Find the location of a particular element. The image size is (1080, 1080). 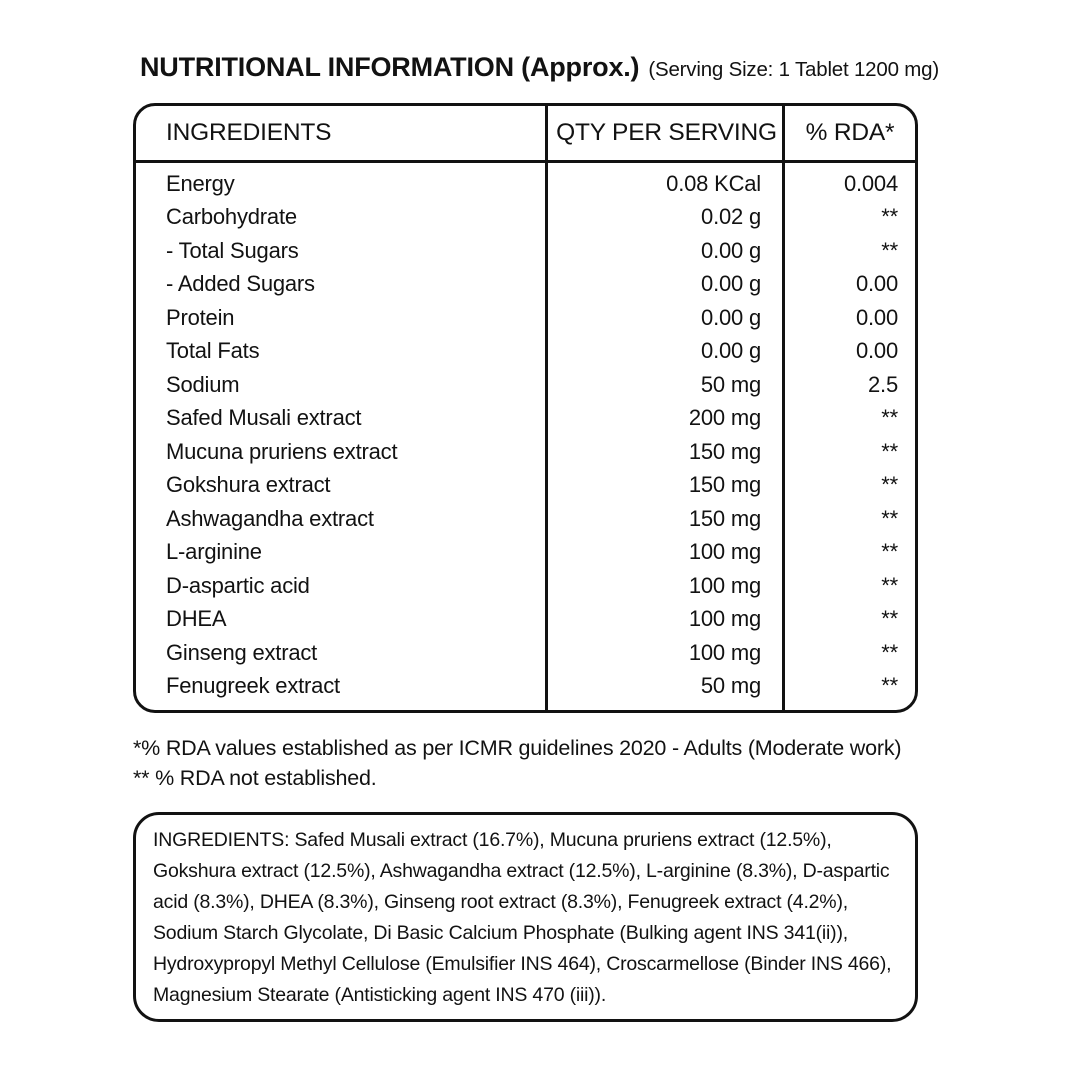

ingredient-name-cell: - Added Sugars is located at coordinates (240, 284).